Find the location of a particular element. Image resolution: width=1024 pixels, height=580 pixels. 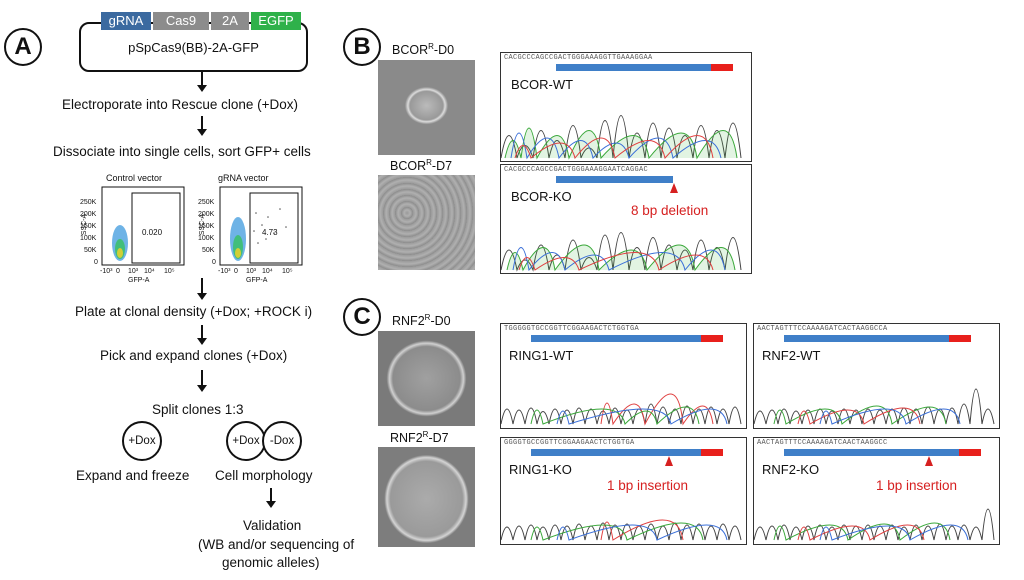

panel-a-text: A is located at coordinates (23, 46).